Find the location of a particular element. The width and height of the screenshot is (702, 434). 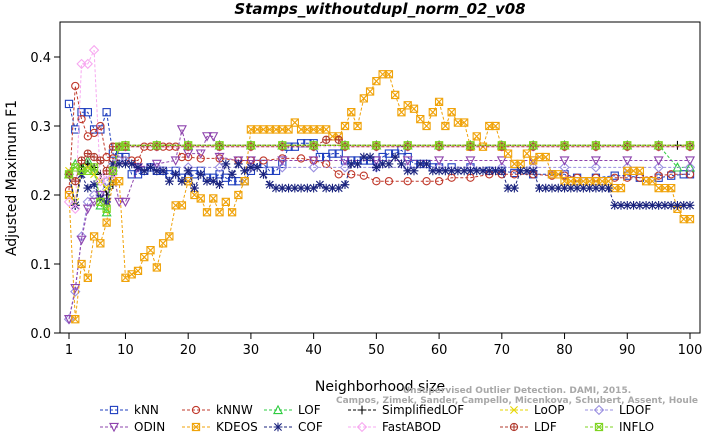

y-tick-label: 0.3 is located at coordinates (40, 127).